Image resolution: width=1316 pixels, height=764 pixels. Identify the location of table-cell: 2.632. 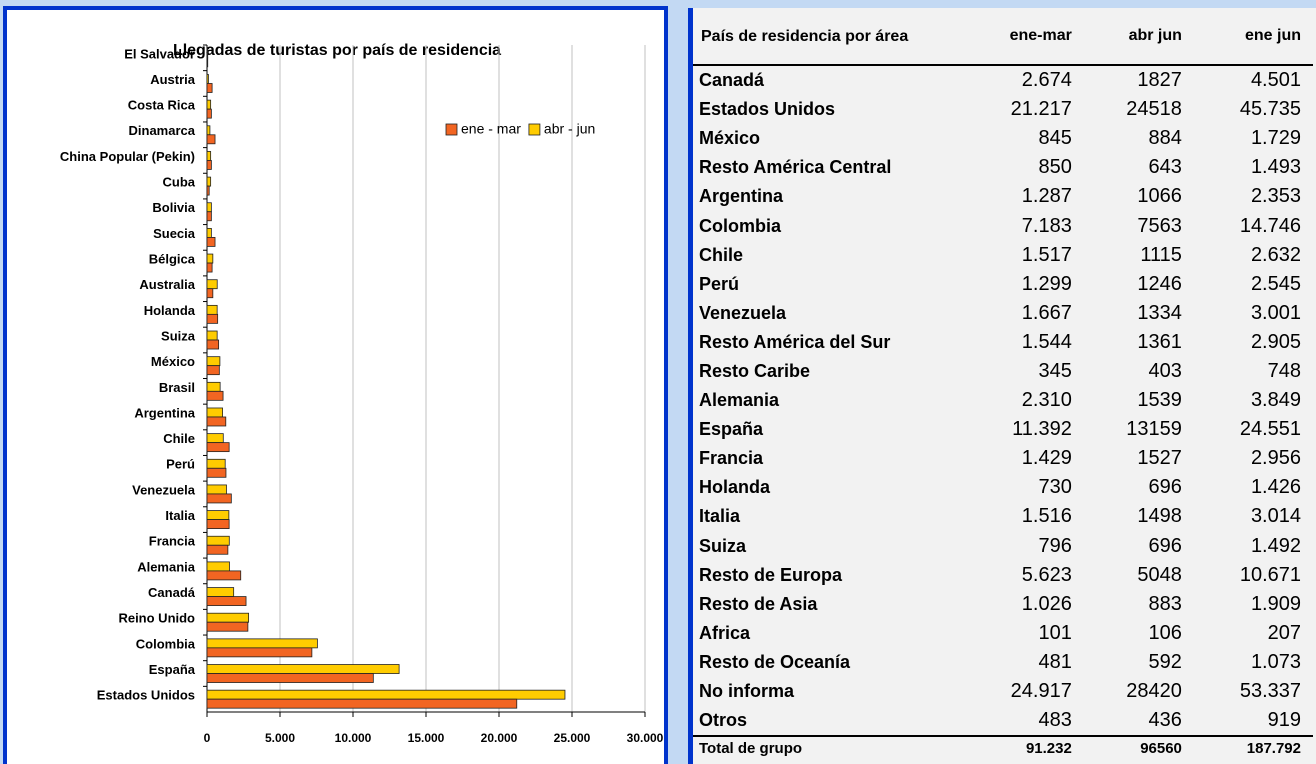
(1275, 254).